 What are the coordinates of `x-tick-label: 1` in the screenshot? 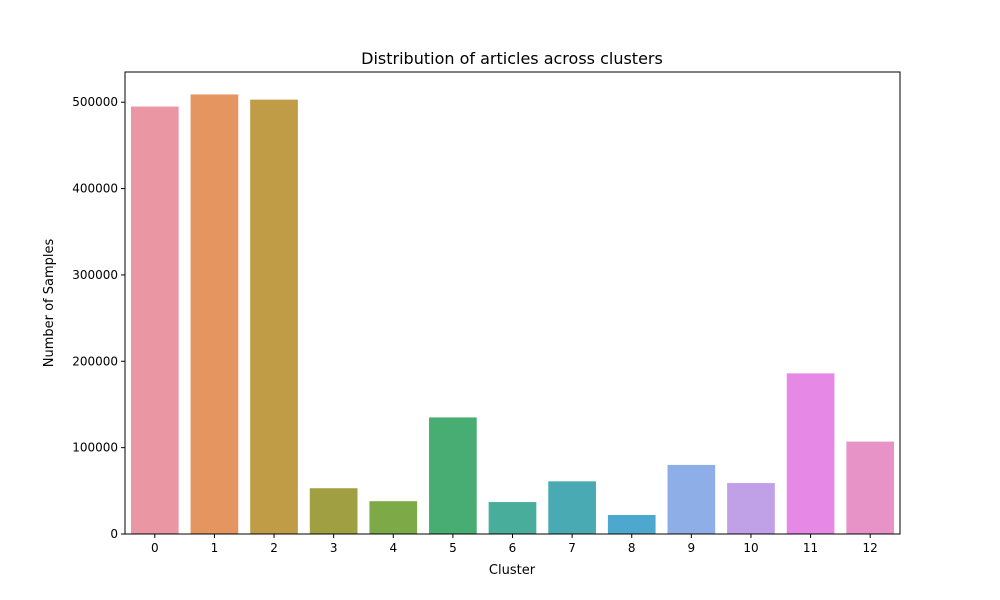 It's located at (215, 548).